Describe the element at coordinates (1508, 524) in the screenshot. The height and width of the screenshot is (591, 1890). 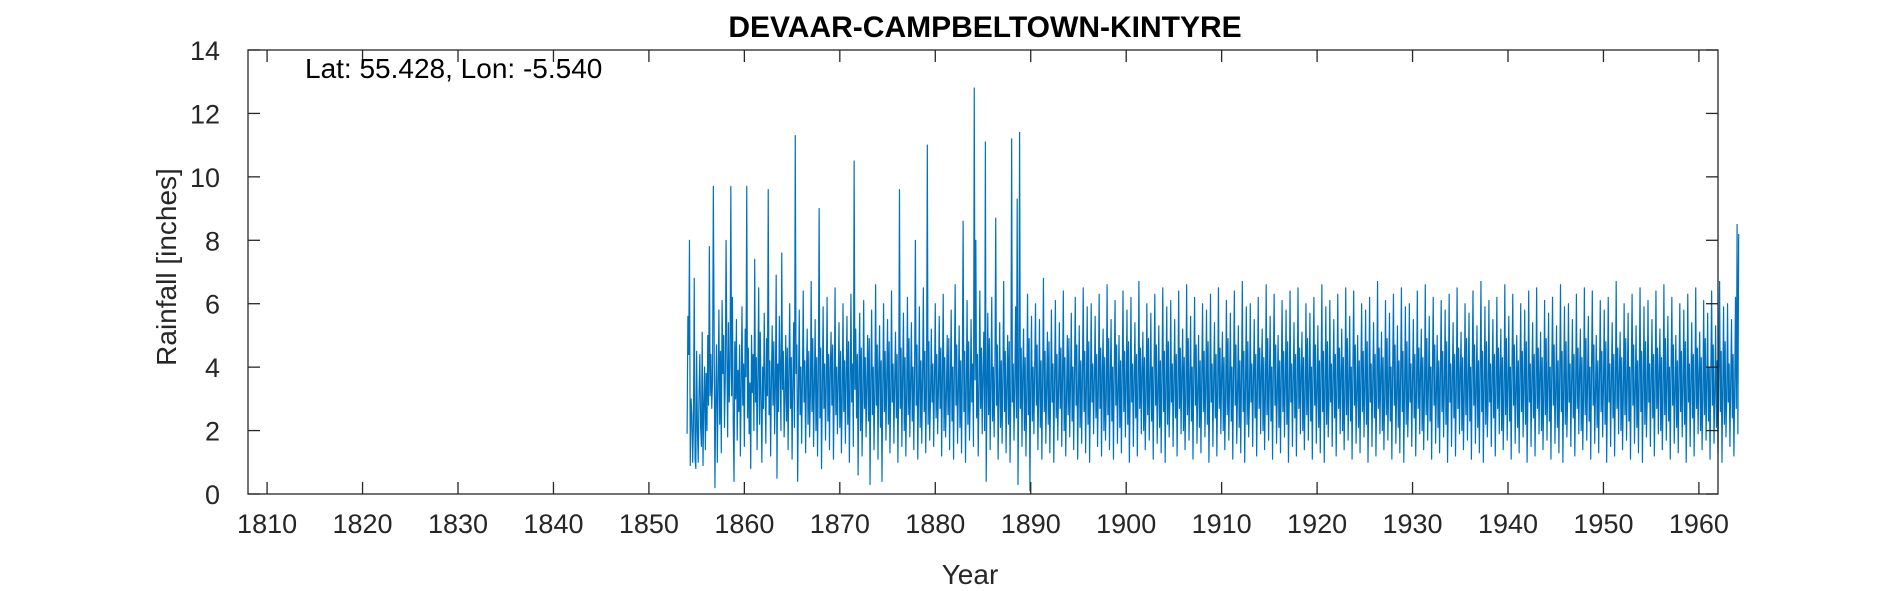
I see `x-tick-label: 1940` at that location.